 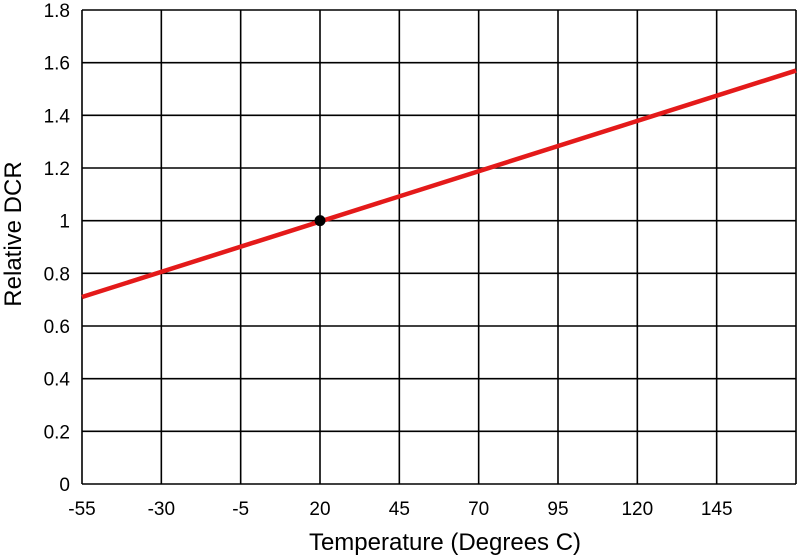 What do you see at coordinates (57, 116) in the screenshot?
I see `y-tick-label: 1.4` at bounding box center [57, 116].